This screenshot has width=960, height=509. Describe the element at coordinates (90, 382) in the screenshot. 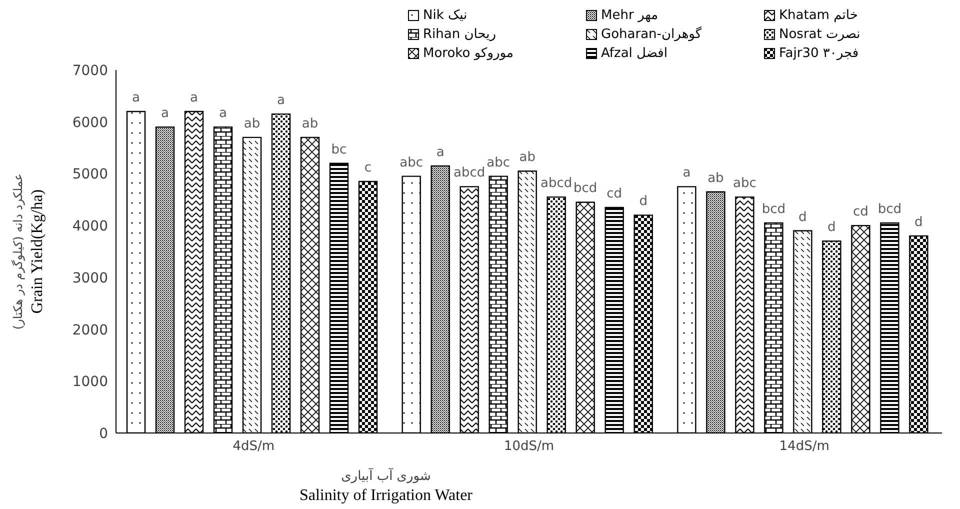

I see `y-tick-label: 1000` at that location.